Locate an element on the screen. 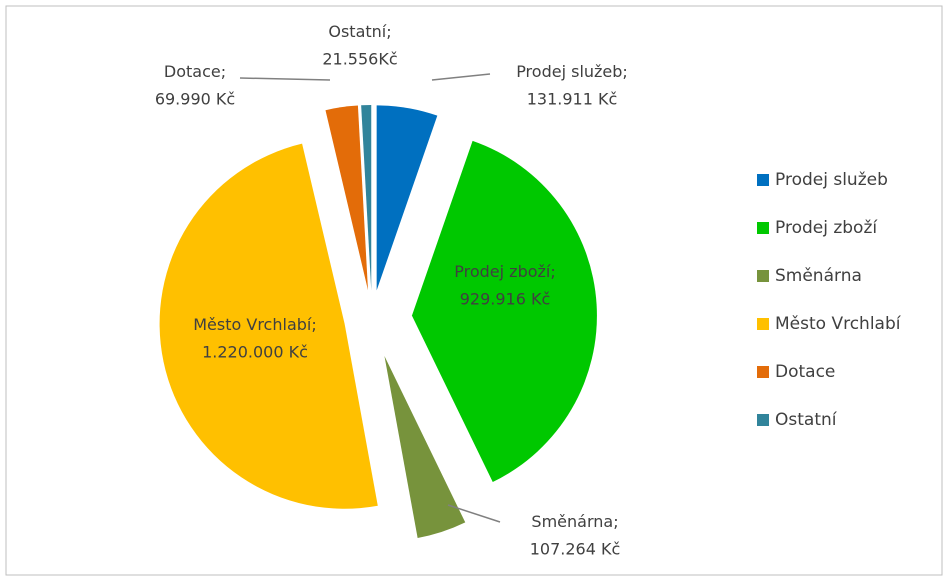 This screenshot has width=950, height=581. data-label-name: Prodej zboží is located at coordinates (502, 271).